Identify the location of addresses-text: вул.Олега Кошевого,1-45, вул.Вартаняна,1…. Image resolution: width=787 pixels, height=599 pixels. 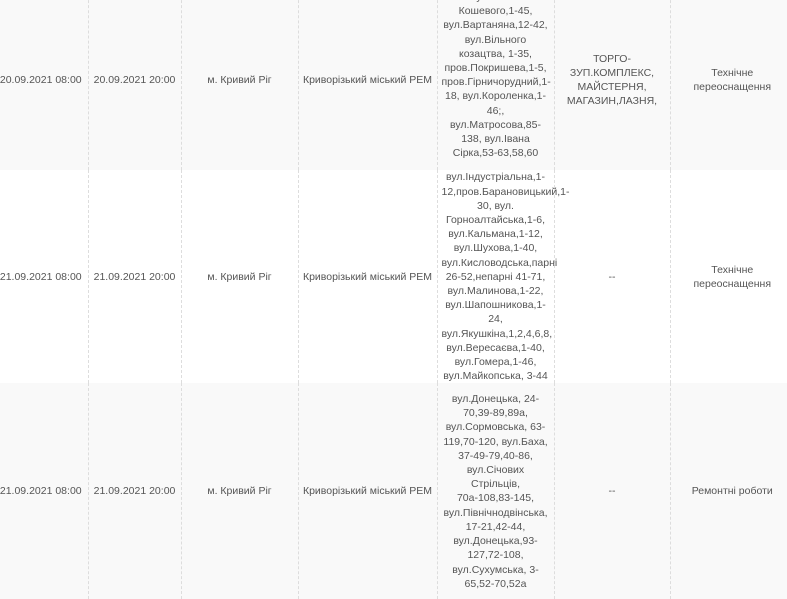
(496, 80).